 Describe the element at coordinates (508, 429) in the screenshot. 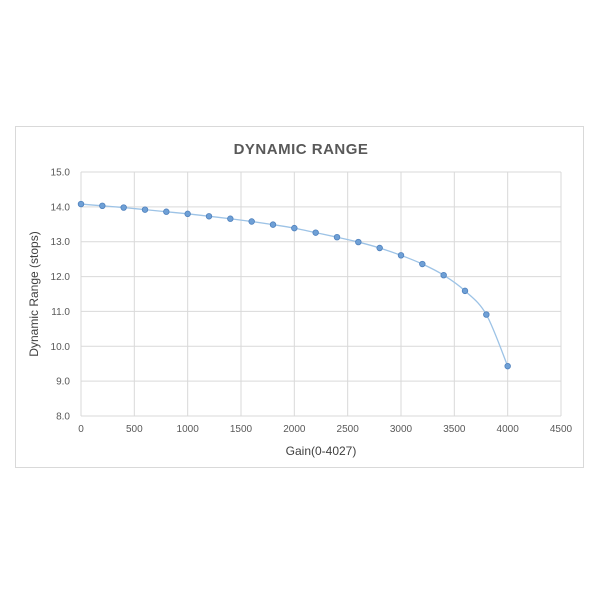

I see `x-tick-label: 4000` at that location.